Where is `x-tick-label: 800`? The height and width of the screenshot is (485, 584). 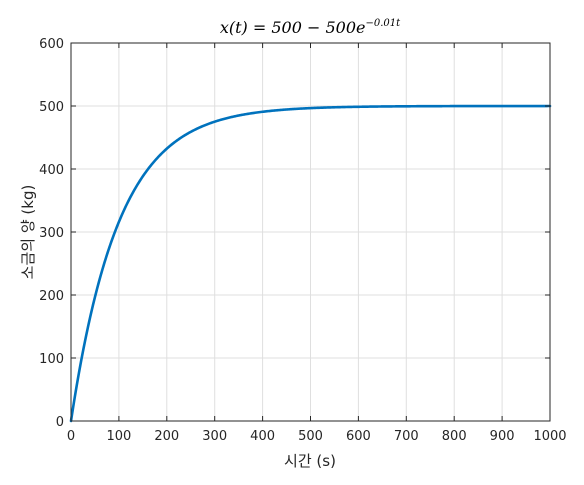 x-tick-label: 800 is located at coordinates (454, 436).